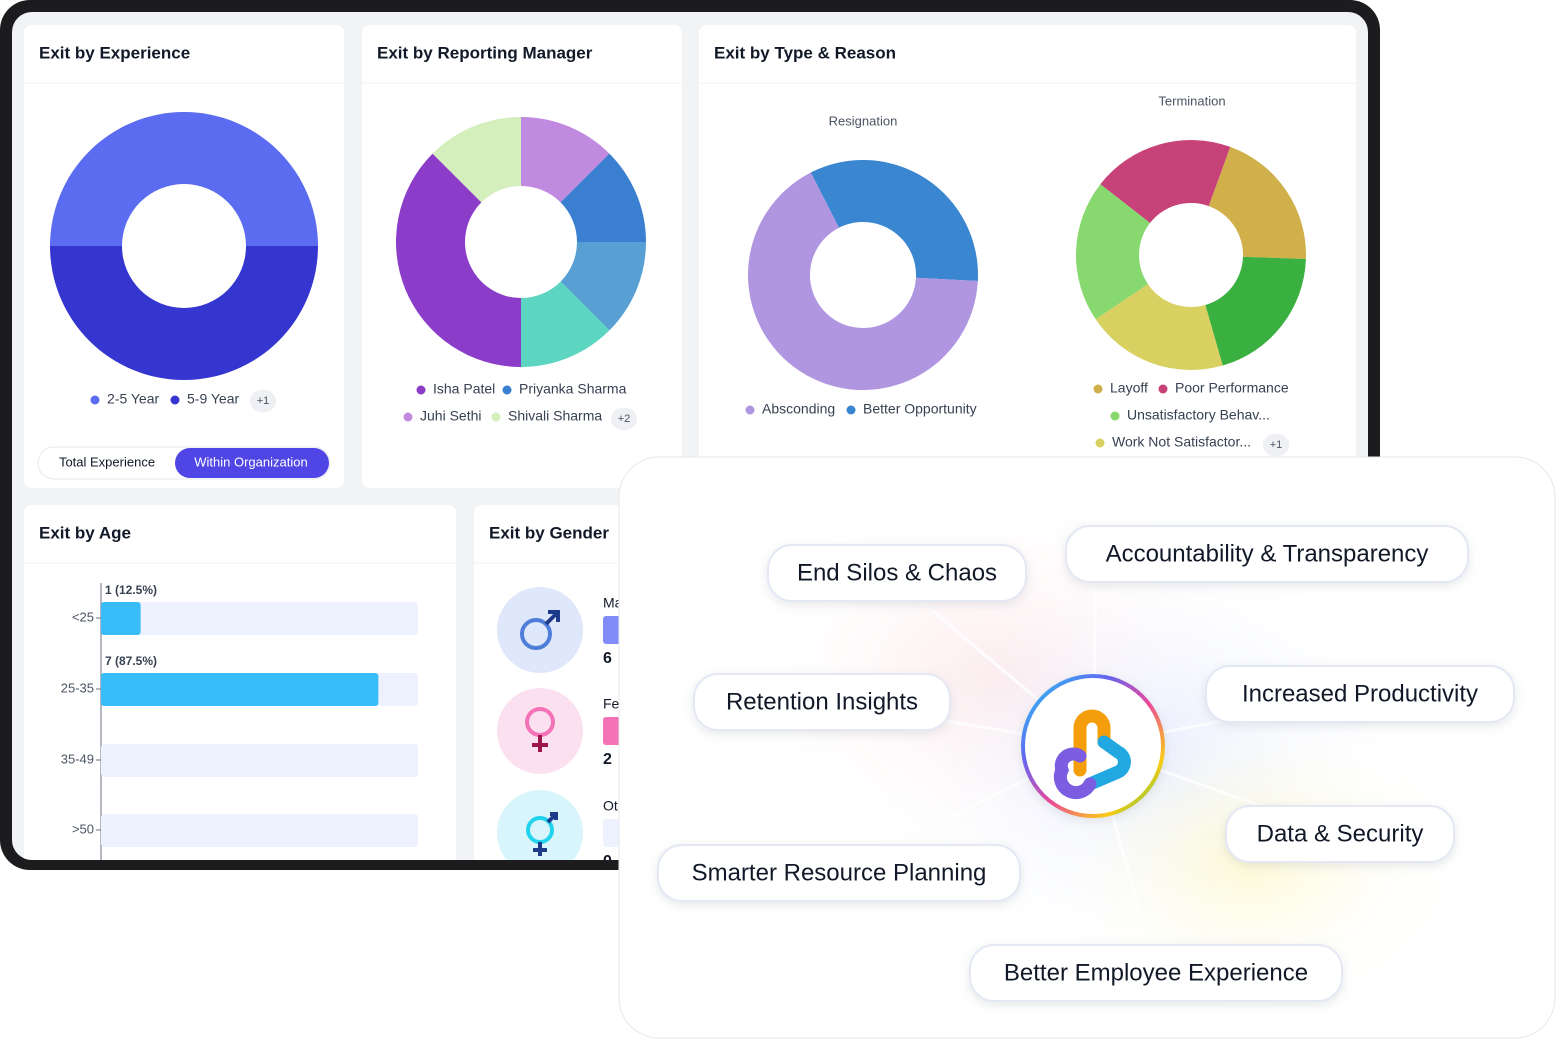 This screenshot has height=1040, width=1557. What do you see at coordinates (83, 616) in the screenshot?
I see `y-tick-label: <25` at bounding box center [83, 616].